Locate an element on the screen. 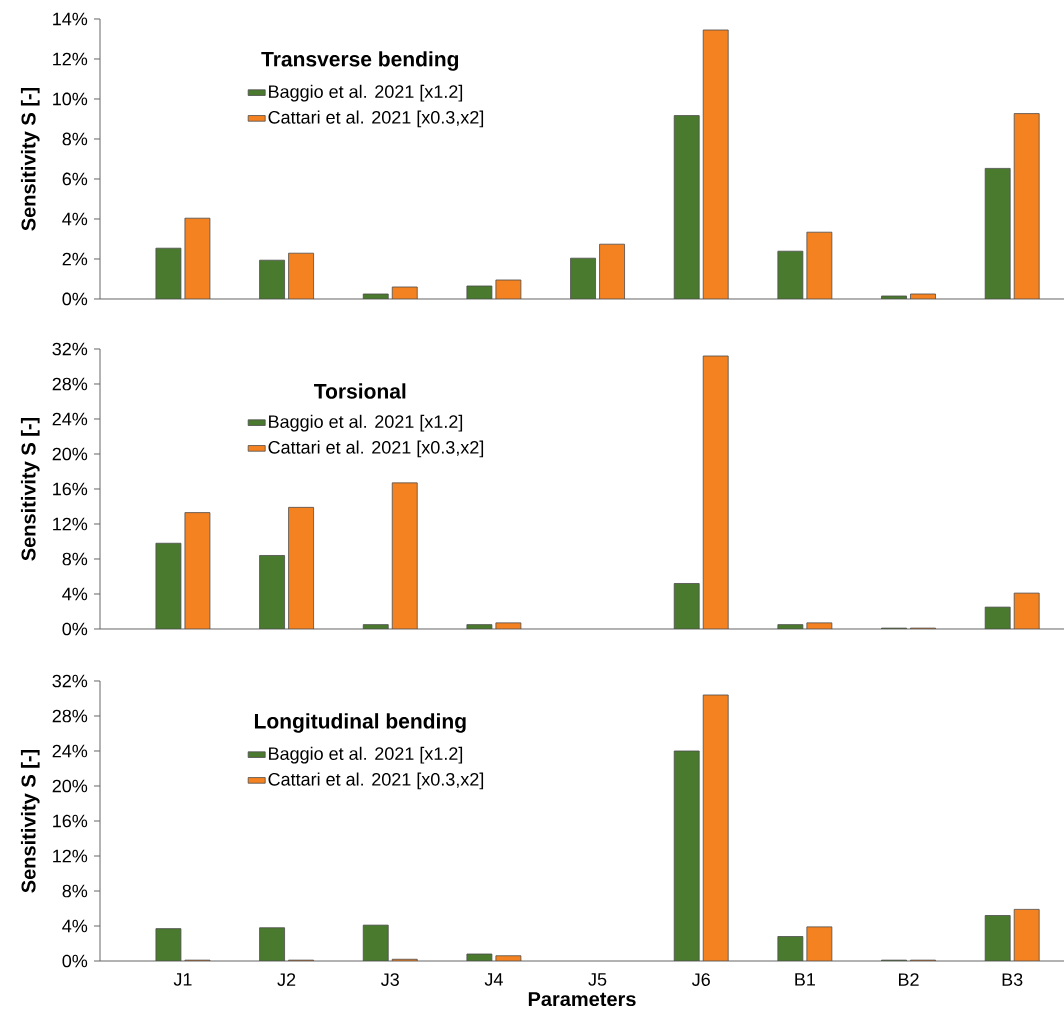 This screenshot has width=1064, height=1034. y-tick-label: 6% is located at coordinates (75, 179).